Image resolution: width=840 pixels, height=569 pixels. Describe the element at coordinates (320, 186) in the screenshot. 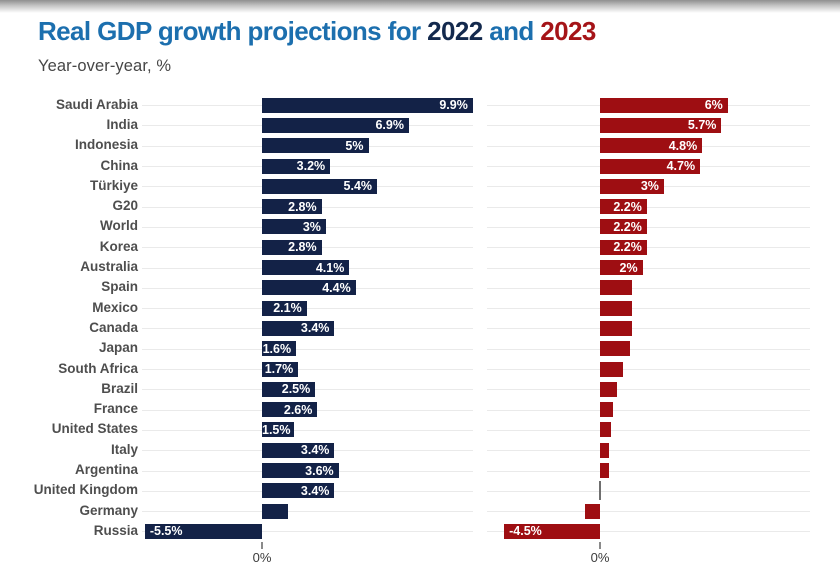

I see `bar-2022-turkiye: 5.4%` at that location.